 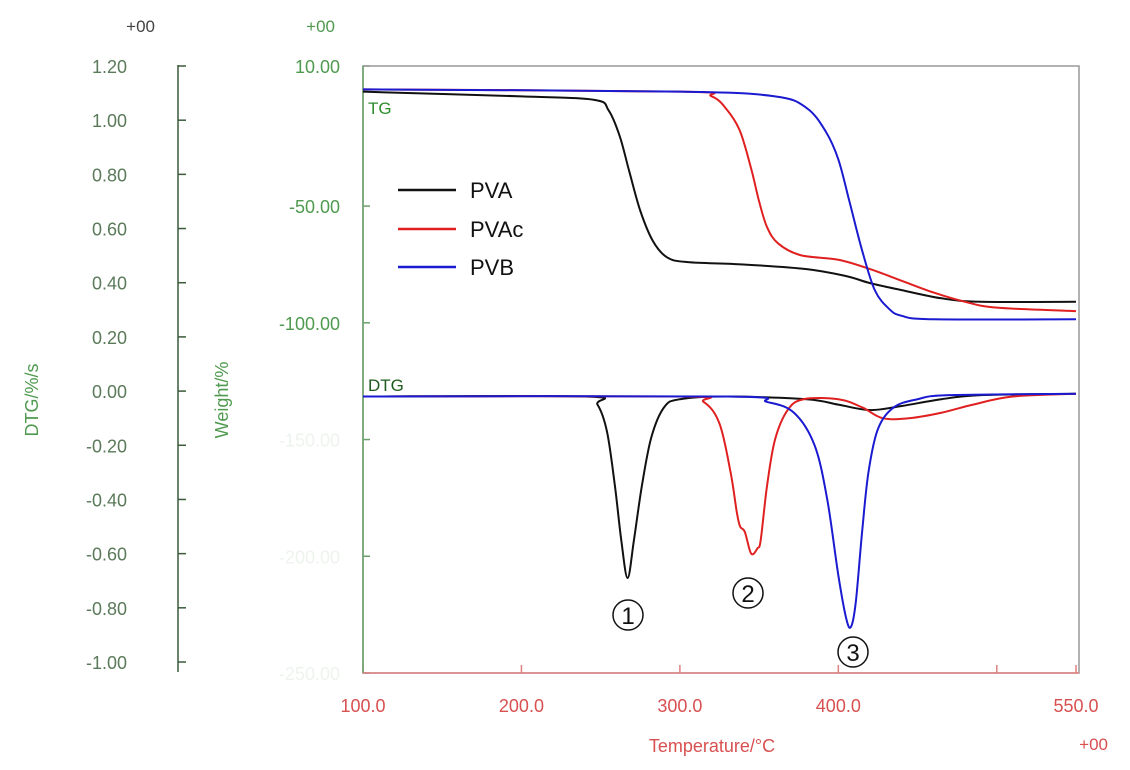 I want to click on x-tick-label: 100.0, so click(x=362, y=706).